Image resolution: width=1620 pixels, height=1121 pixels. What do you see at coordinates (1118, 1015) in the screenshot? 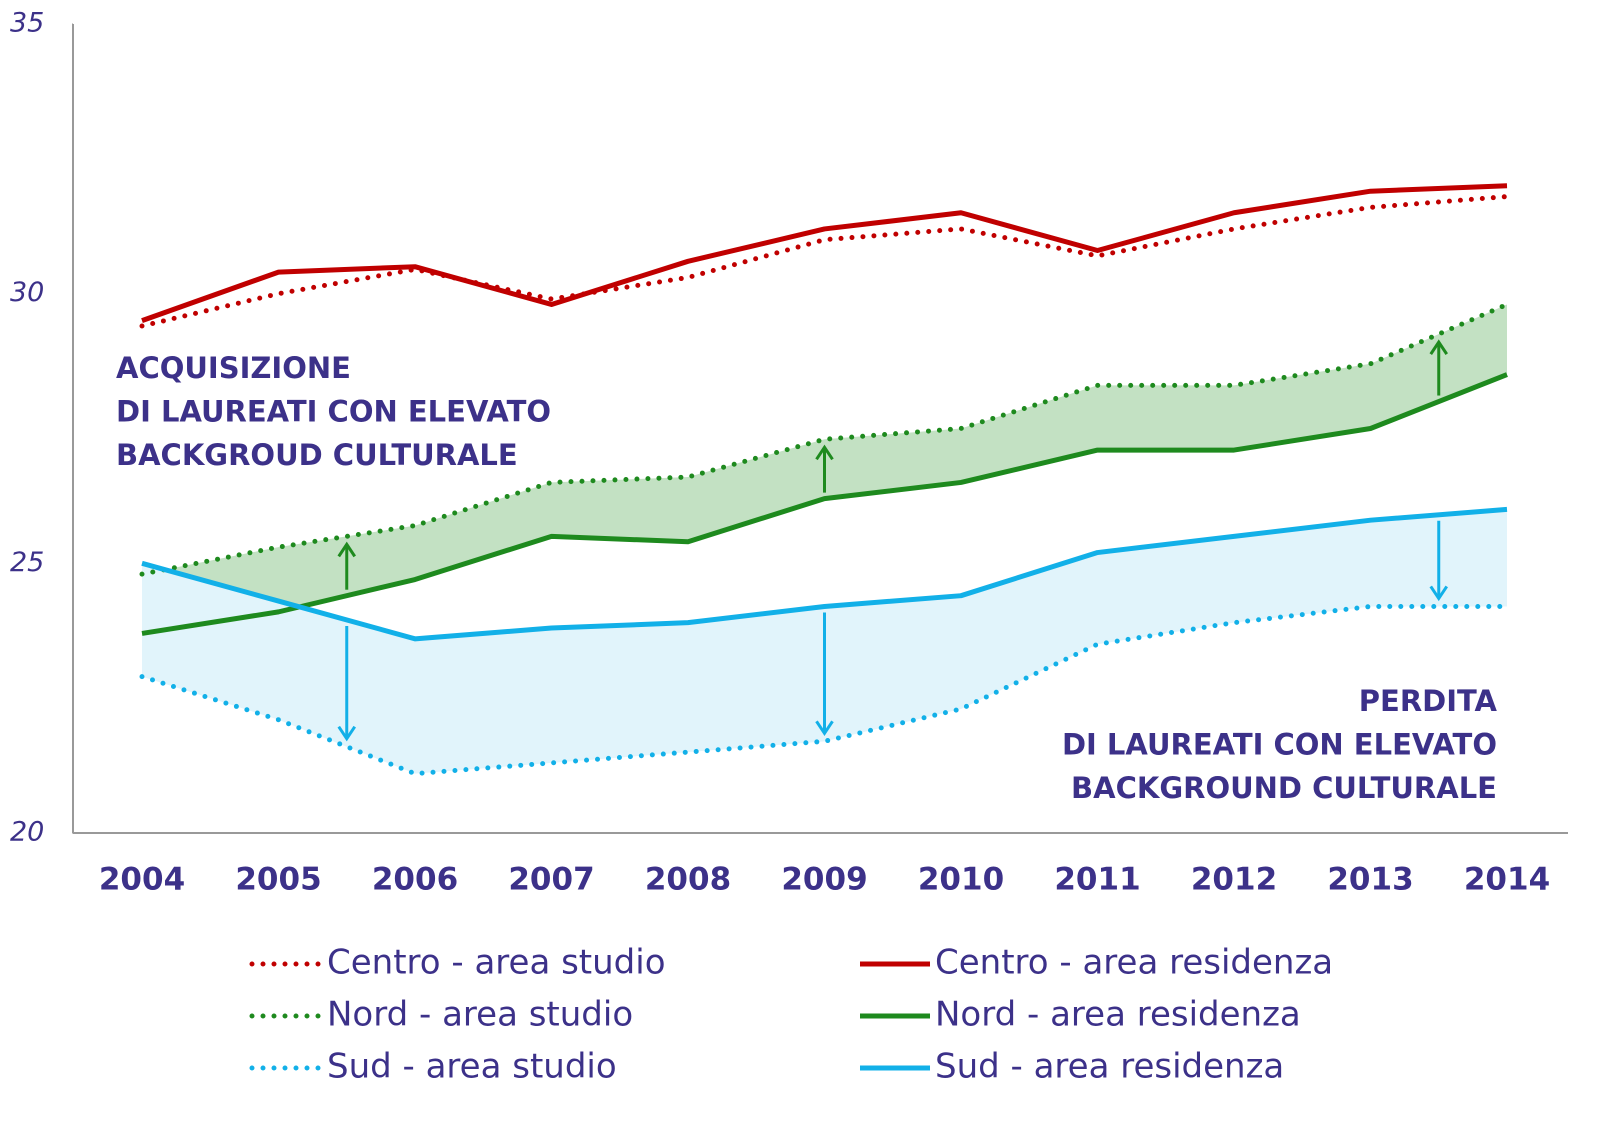
I see `legend-label: Nord - area residenza` at bounding box center [1118, 1015].